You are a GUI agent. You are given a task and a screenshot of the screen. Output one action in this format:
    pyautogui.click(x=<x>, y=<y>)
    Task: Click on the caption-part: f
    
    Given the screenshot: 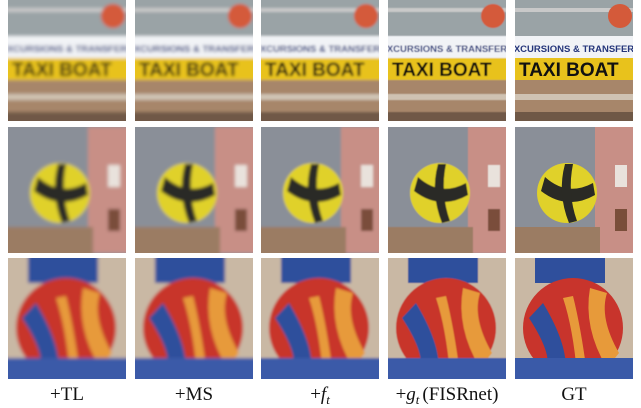 What is the action you would take?
    pyautogui.click(x=325, y=394)
    